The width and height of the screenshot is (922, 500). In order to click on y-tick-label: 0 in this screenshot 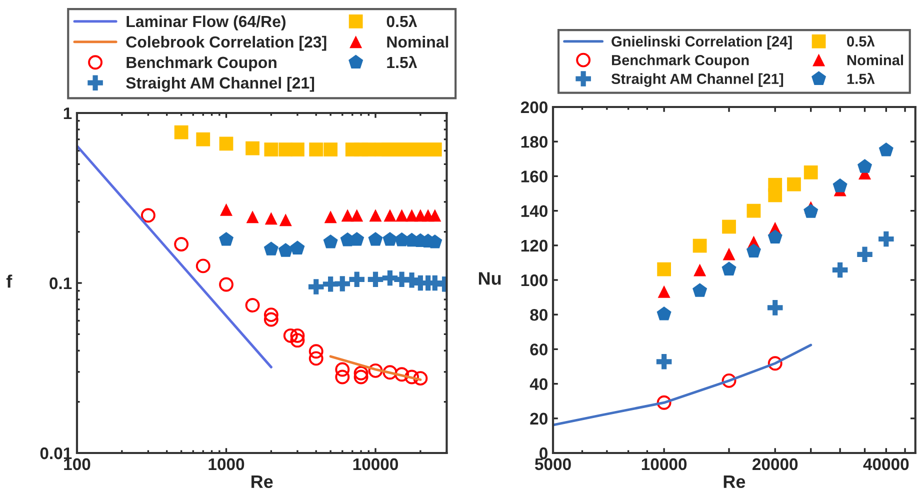, I will do `click(544, 453)`.